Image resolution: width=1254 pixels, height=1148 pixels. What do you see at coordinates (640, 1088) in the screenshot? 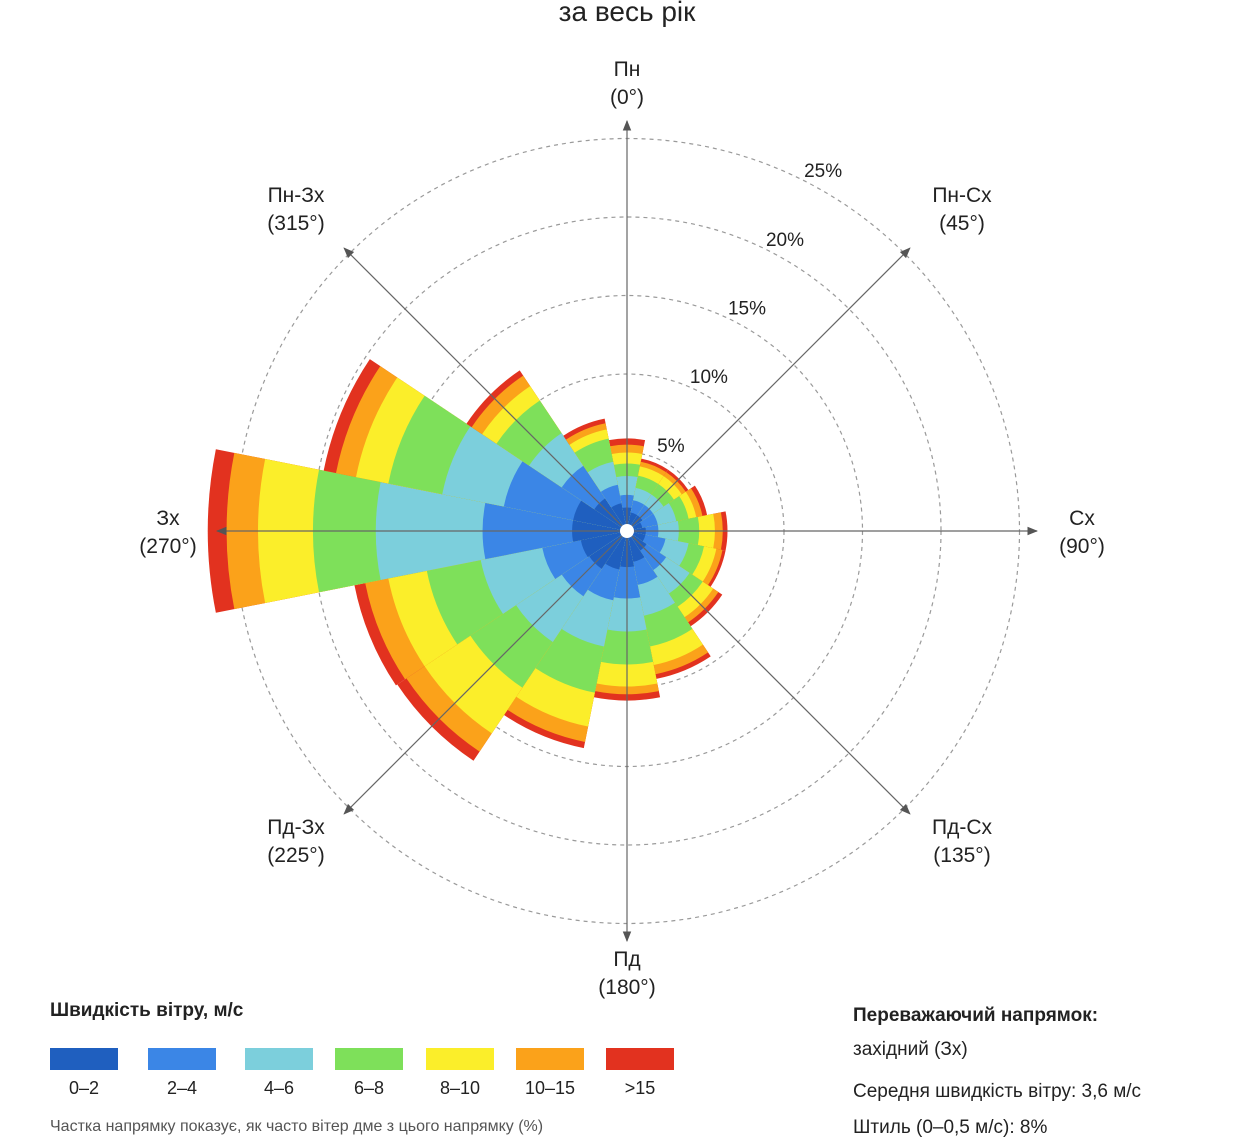
I see `legend-label-6: >15` at bounding box center [640, 1088].